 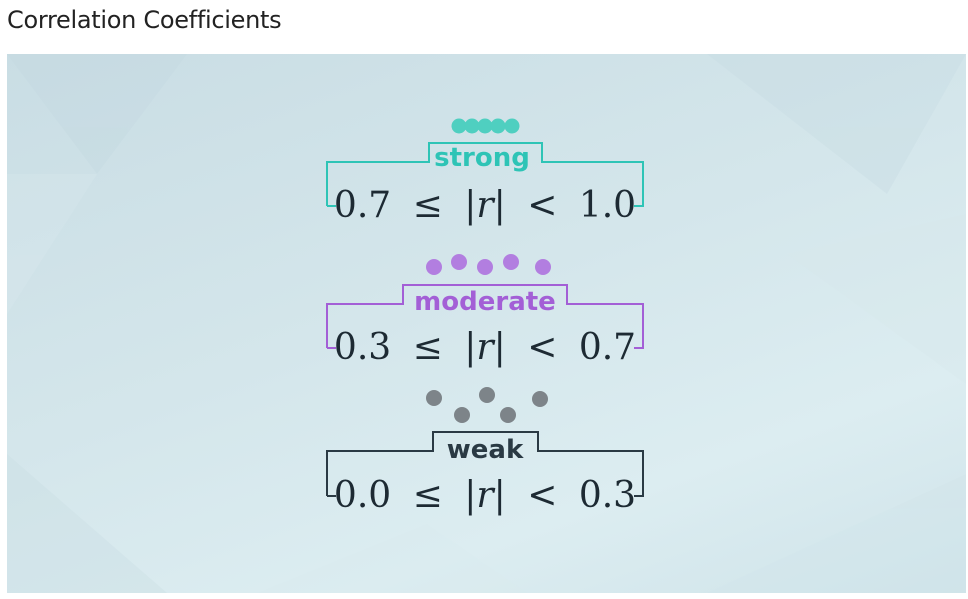 What do you see at coordinates (485, 302) in the screenshot?
I see `moderate-label: moderate` at bounding box center [485, 302].